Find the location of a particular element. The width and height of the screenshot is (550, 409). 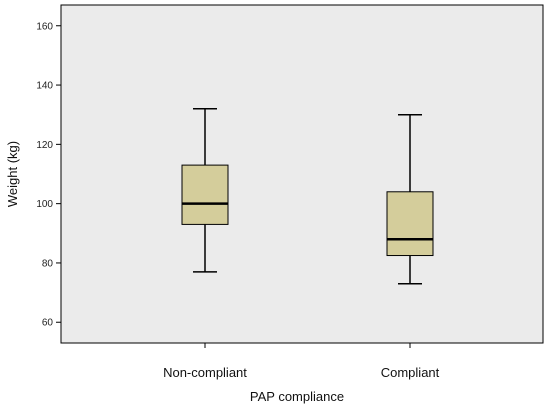

y-axis-title: Weight (kg) is located at coordinates (12, 174).